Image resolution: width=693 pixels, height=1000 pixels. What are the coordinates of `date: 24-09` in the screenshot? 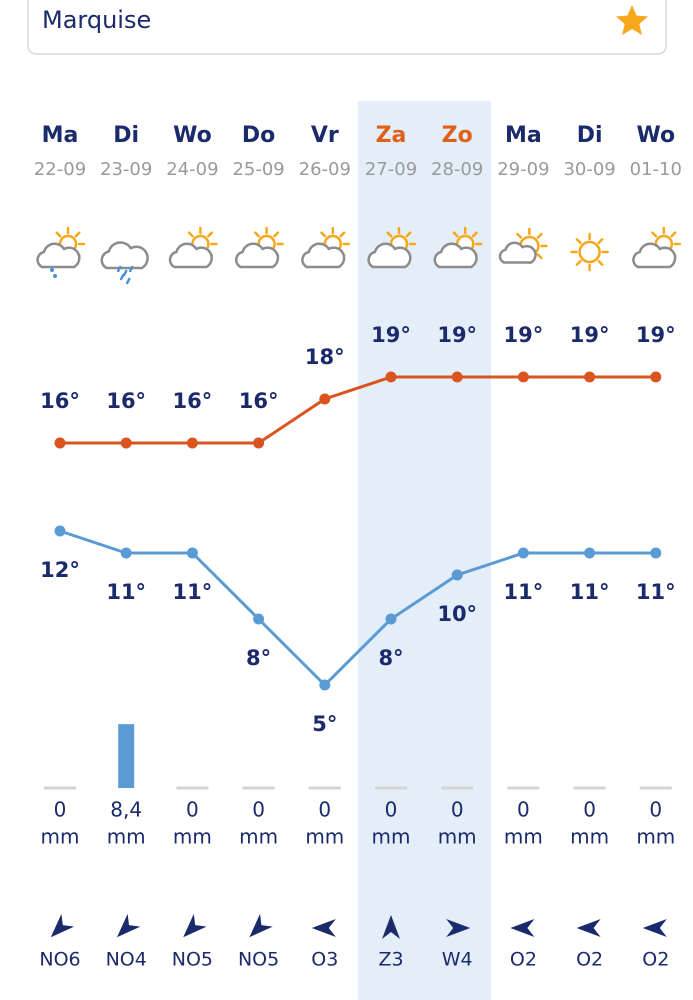 It's located at (192, 169).